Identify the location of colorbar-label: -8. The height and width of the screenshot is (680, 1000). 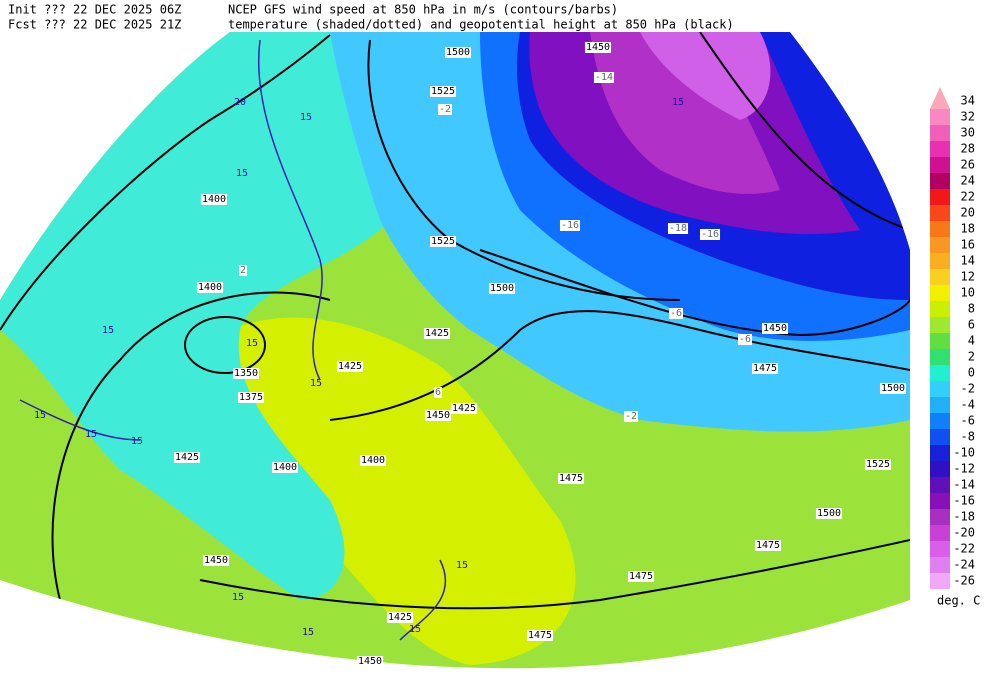
(968, 437).